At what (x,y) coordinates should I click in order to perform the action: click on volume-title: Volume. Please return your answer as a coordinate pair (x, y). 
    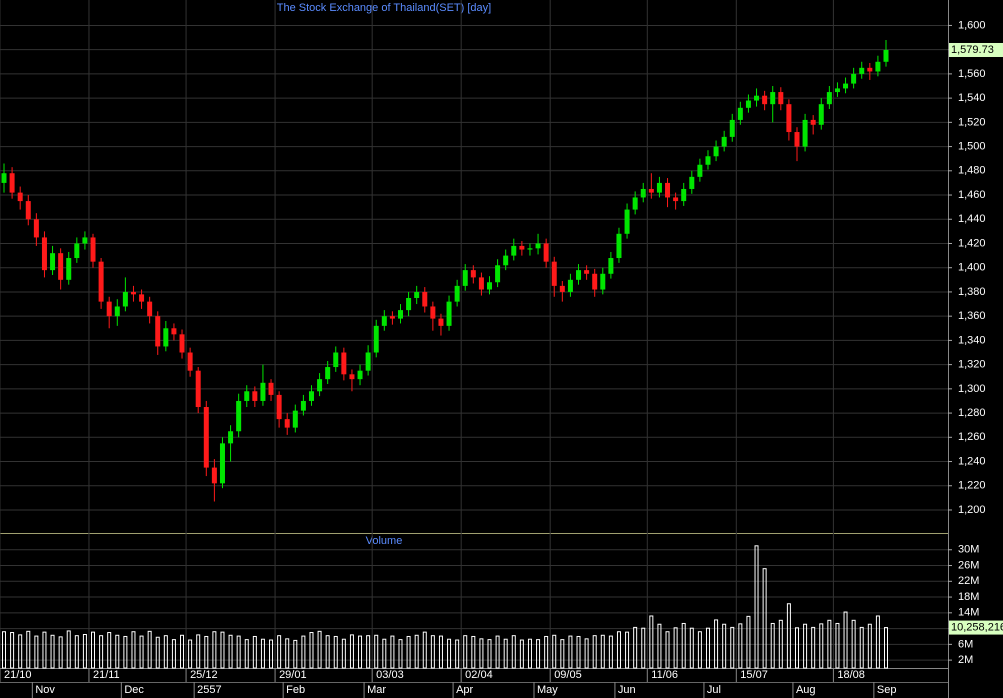
    Looking at the image, I should click on (384, 541).